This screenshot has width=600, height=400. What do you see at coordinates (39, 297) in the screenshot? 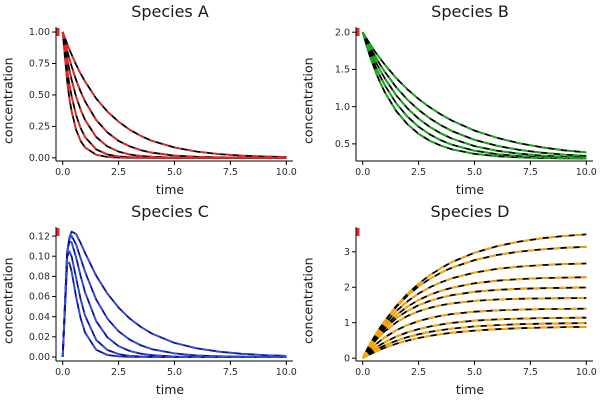
I see `svg-text: 0.06` at bounding box center [39, 297].